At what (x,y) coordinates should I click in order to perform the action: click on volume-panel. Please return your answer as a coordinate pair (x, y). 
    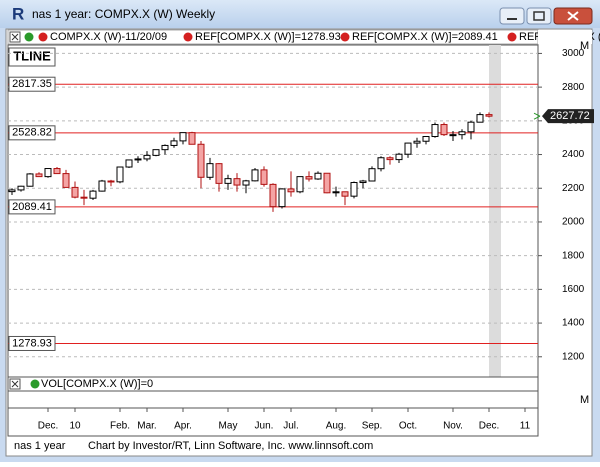
    Looking at the image, I should click on (273, 399).